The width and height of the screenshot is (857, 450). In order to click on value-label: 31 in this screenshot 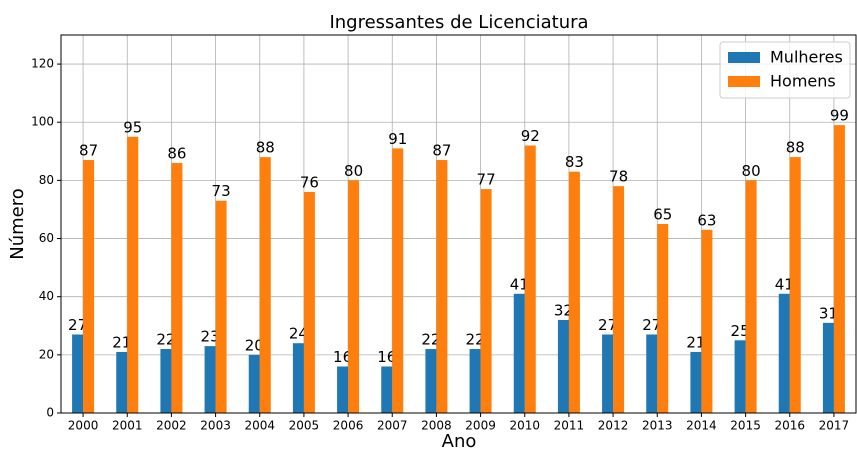, I will do `click(828, 313)`.